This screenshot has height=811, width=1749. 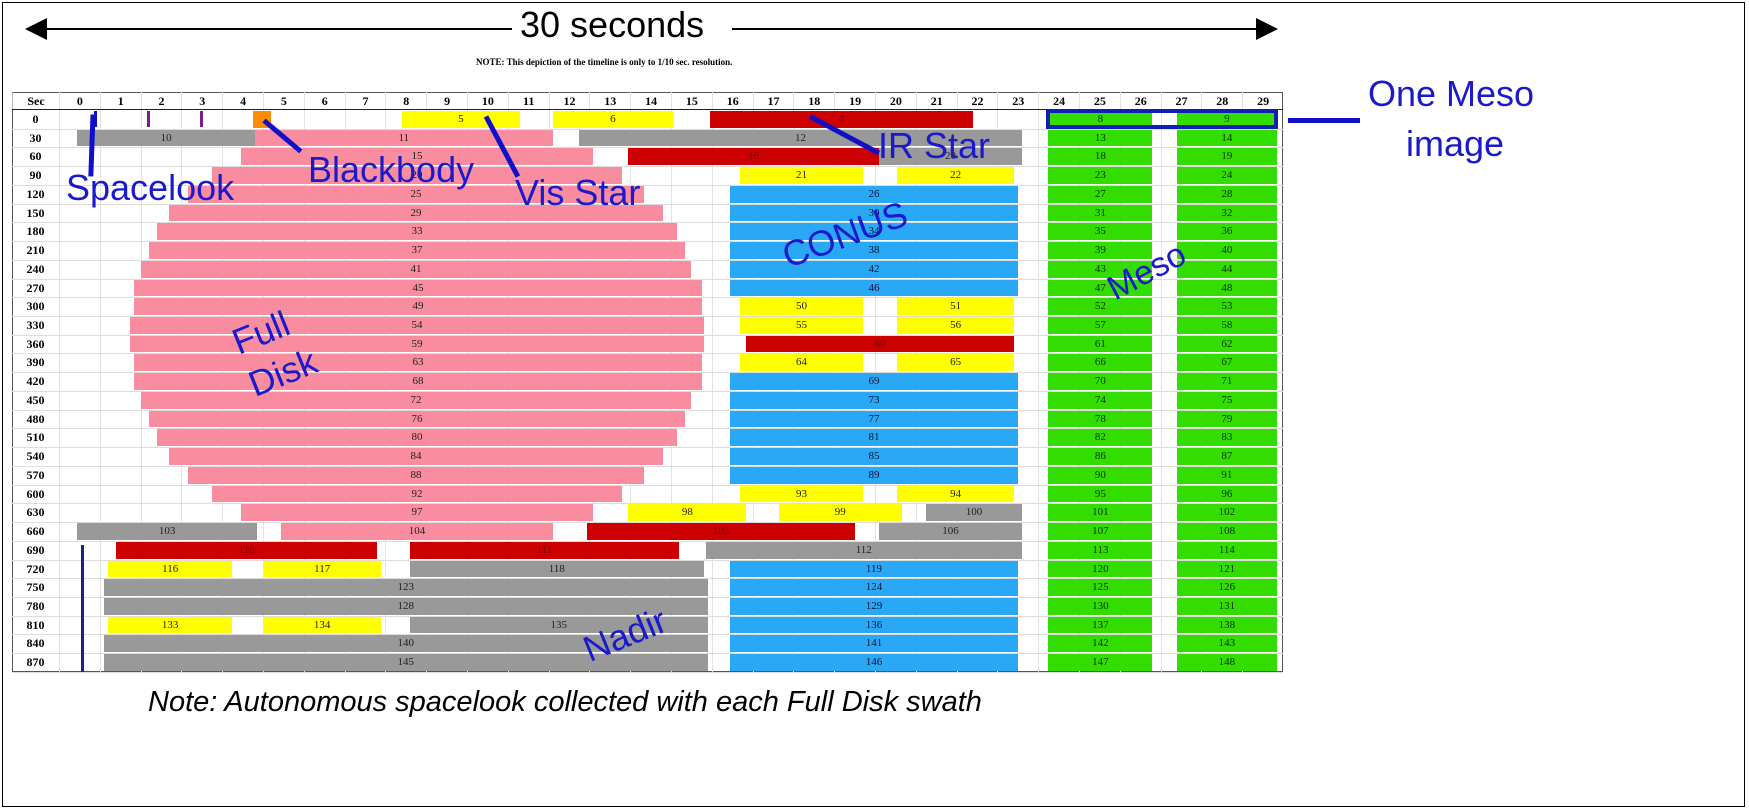 I want to click on row-label: 390, so click(x=35, y=362).